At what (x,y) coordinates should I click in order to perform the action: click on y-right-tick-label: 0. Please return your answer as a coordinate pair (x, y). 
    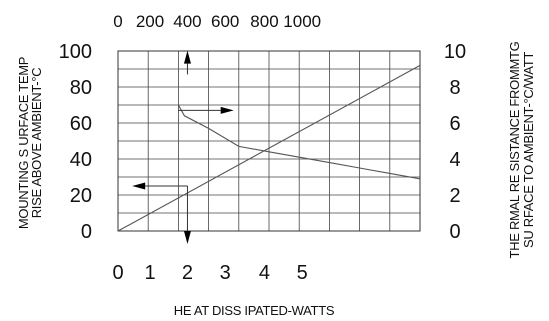
    Looking at the image, I should click on (454, 232).